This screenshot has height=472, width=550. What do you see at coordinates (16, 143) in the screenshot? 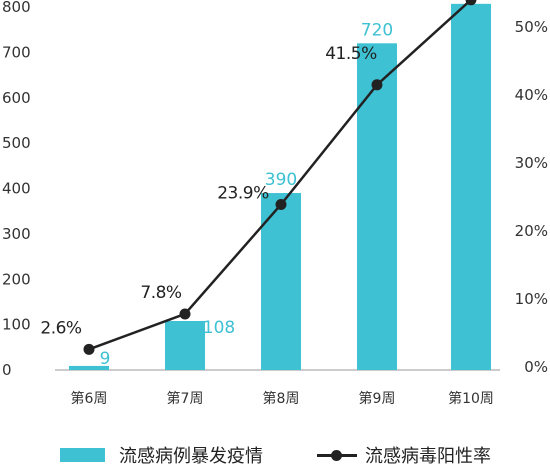
I see `y-left-tick-label: 500` at bounding box center [16, 143].